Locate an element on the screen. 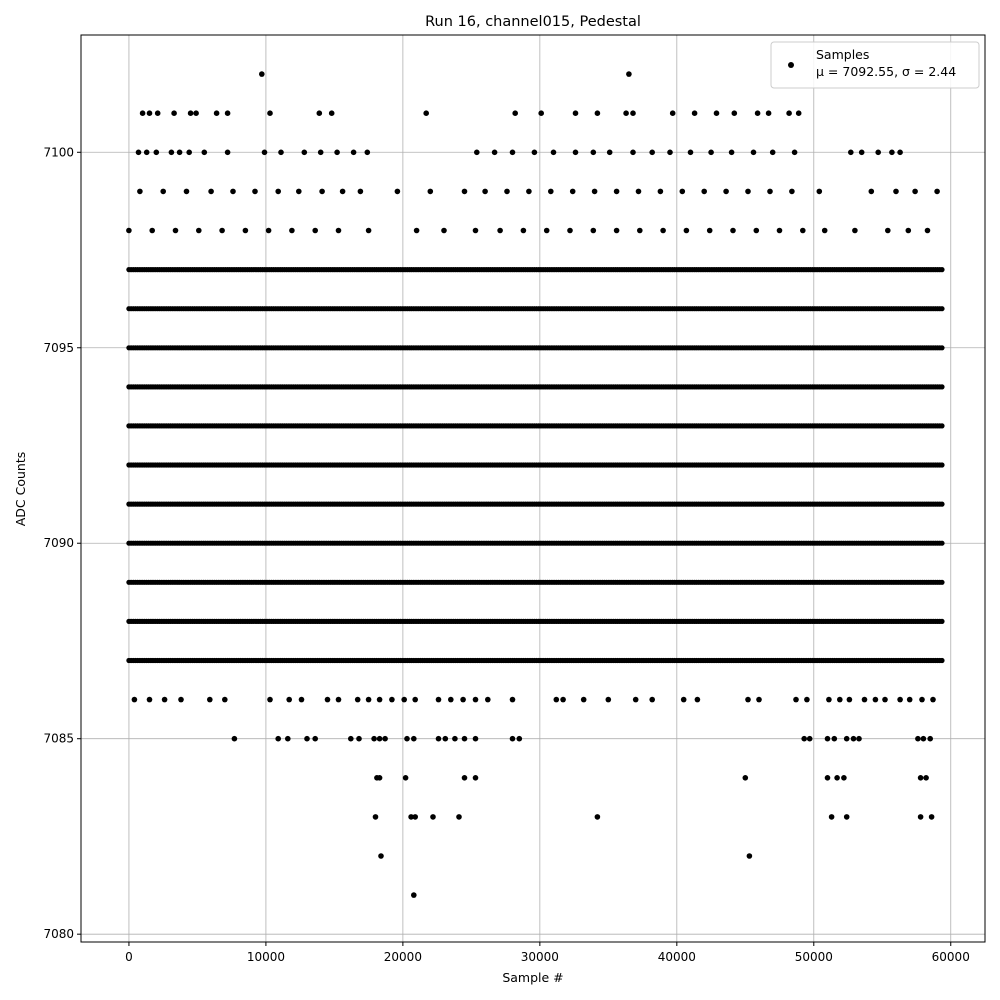  y-tick-label: 7080 is located at coordinates (58, 934).